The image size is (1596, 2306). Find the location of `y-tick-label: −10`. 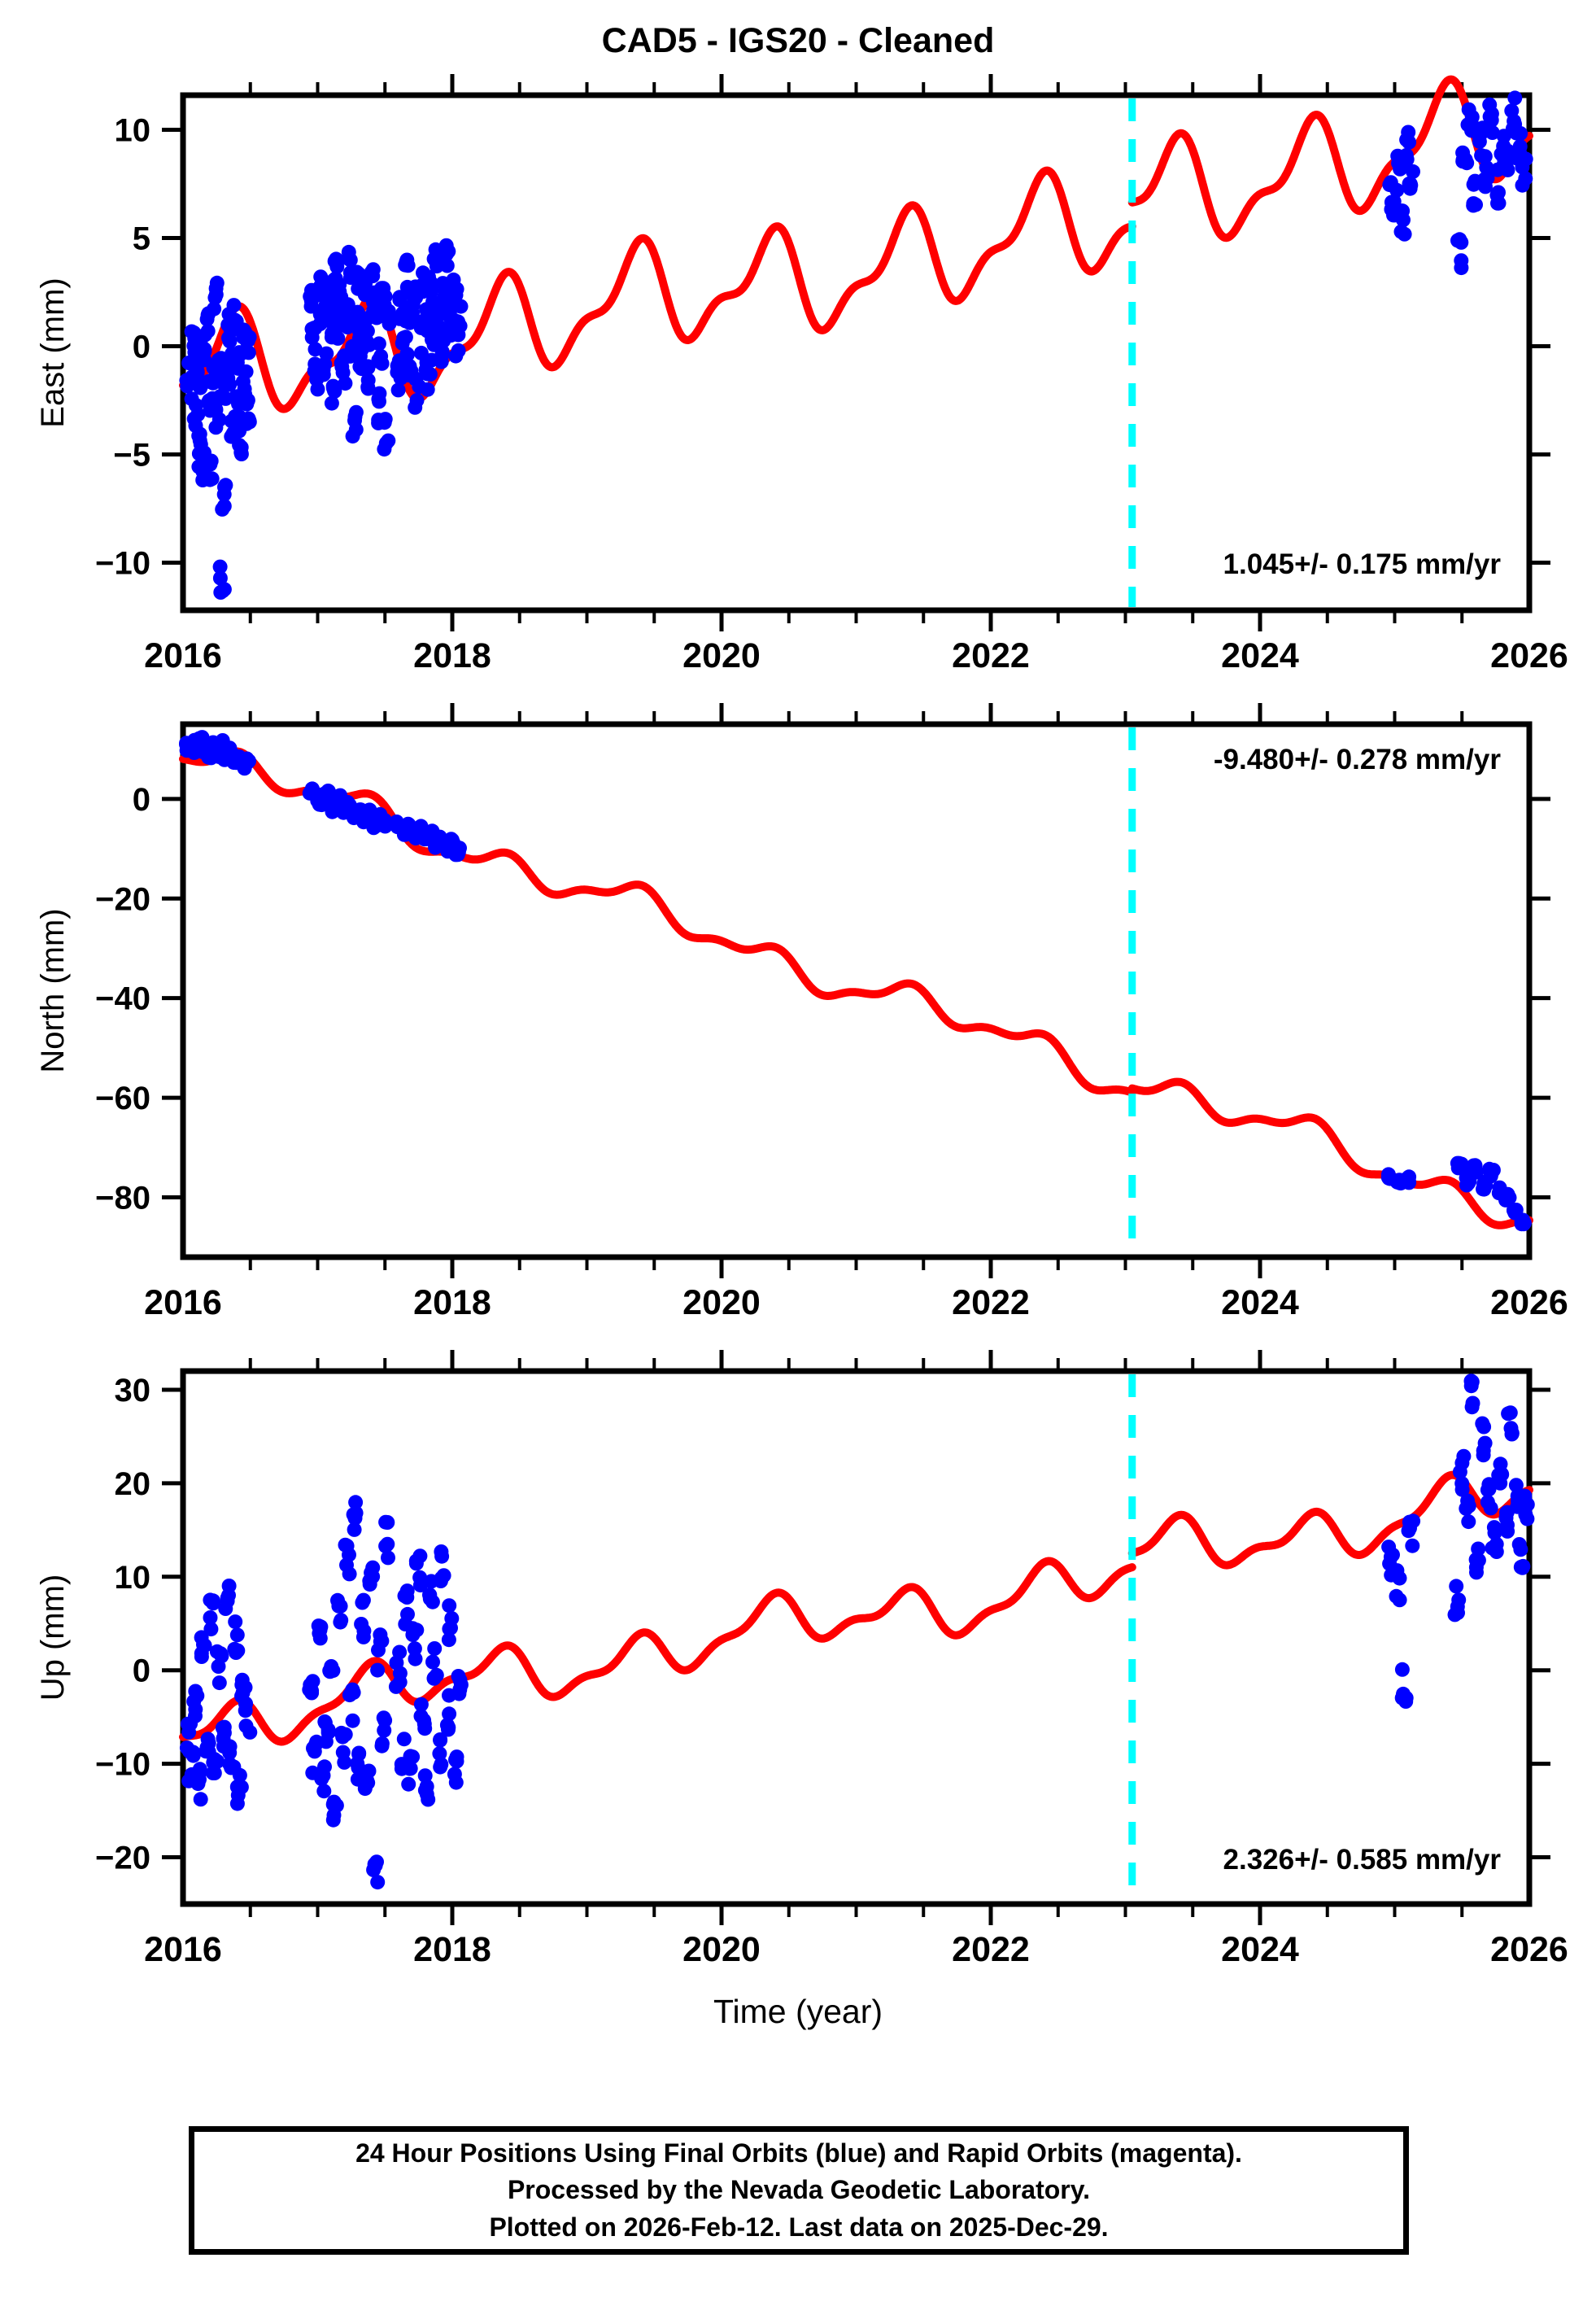

y-tick-label: −10 is located at coordinates (122, 563).